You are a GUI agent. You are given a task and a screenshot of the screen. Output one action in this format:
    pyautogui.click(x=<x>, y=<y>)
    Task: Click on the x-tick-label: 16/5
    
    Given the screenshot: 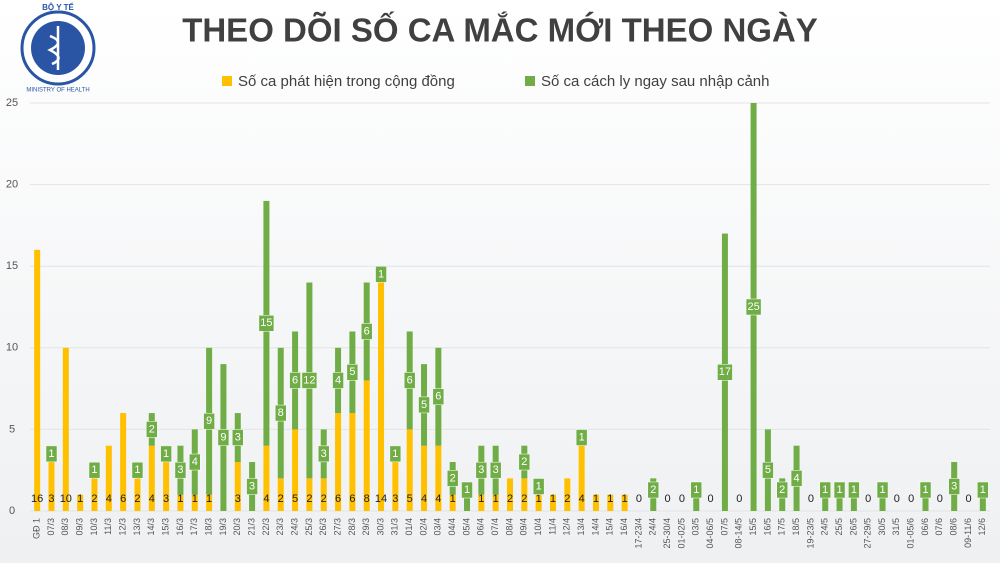 What is the action you would take?
    pyautogui.click(x=767, y=527)
    